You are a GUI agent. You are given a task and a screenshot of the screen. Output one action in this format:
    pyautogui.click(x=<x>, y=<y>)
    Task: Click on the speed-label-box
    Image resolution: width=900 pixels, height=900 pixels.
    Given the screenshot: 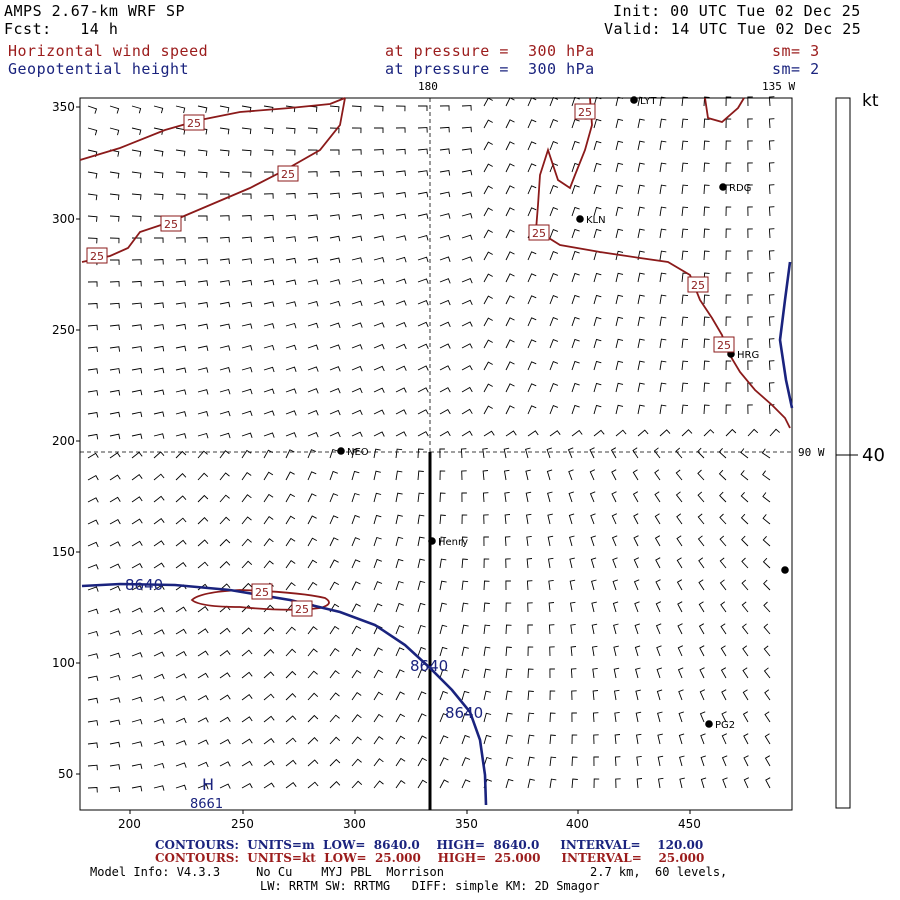 What is the action you would take?
    pyautogui.click(x=698, y=284)
    